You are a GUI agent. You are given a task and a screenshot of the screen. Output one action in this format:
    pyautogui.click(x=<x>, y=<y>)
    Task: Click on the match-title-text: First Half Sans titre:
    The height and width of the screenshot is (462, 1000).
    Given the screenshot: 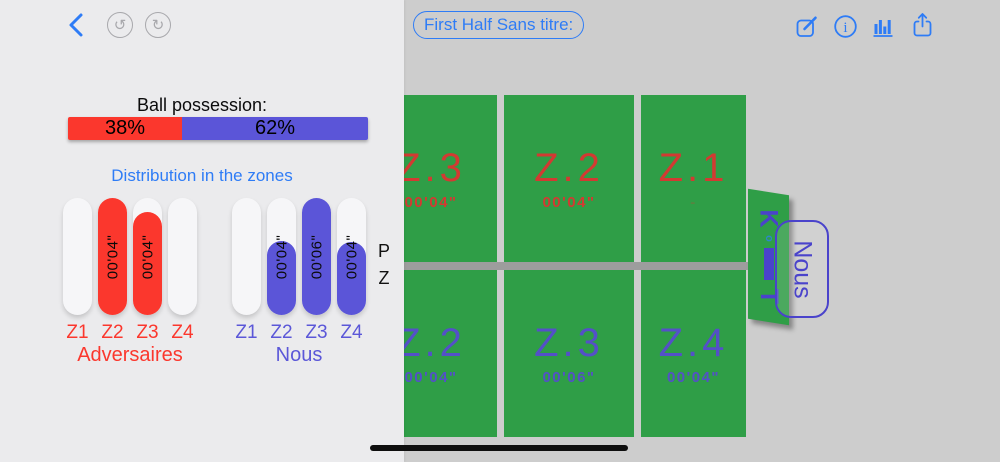 What is the action you would take?
    pyautogui.click(x=499, y=24)
    